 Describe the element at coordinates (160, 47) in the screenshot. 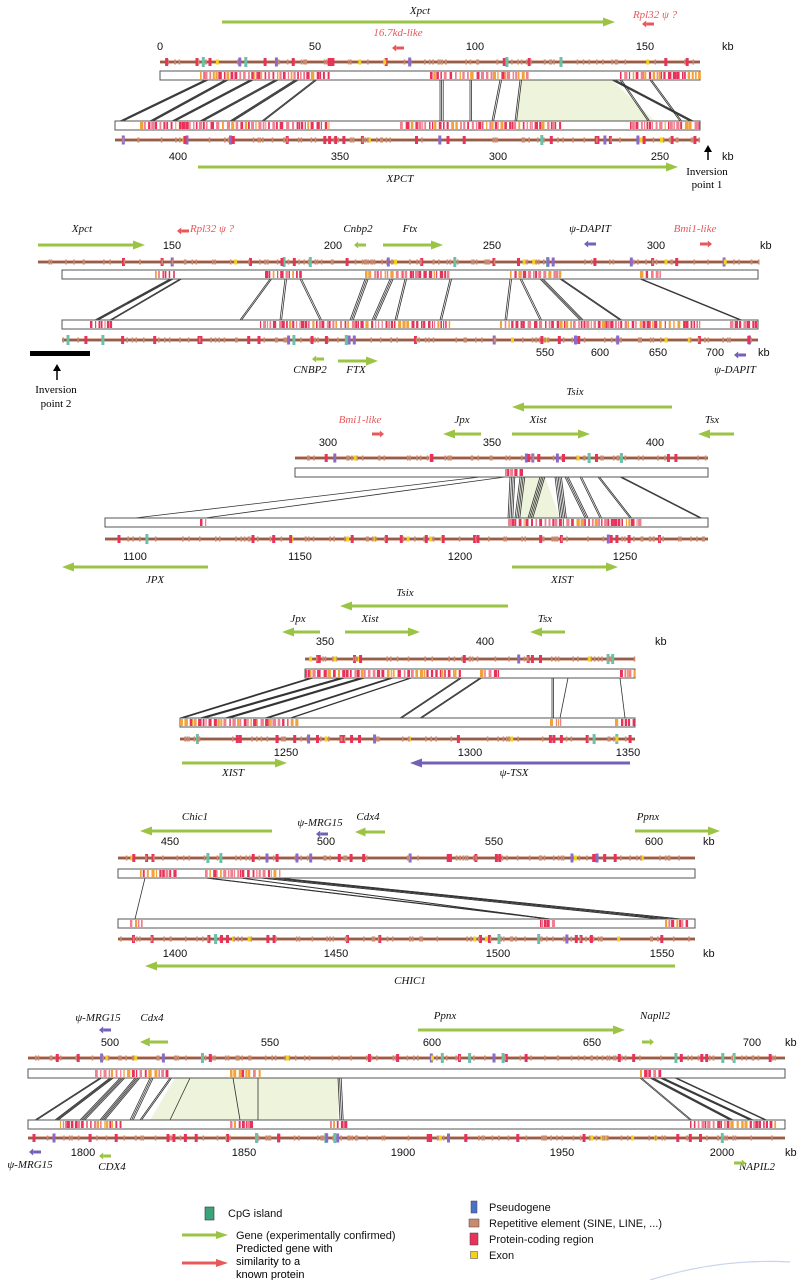

I see `tick-label: 0` at that location.